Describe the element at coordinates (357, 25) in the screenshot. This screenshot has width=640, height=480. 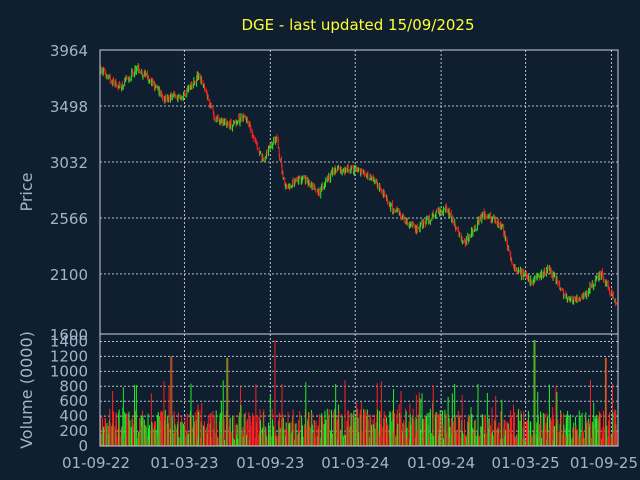
I see `chart-title: DGE - last updated 15/09/2025` at that location.